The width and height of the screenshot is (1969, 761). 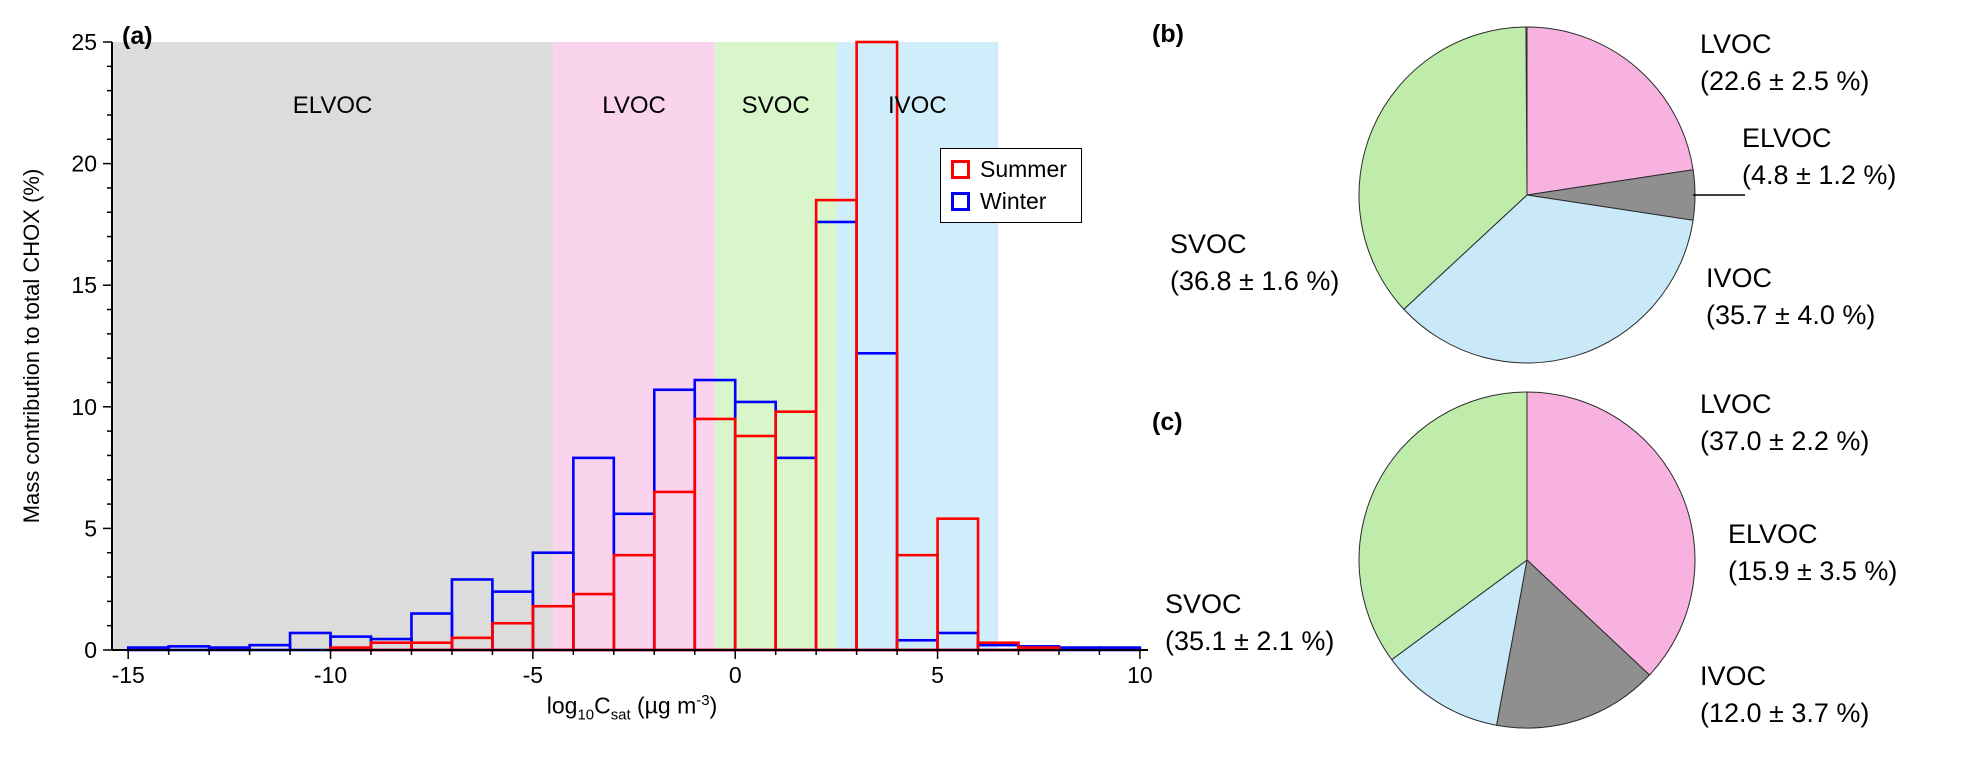 I want to click on x-tick-label: -5, so click(x=533, y=675).